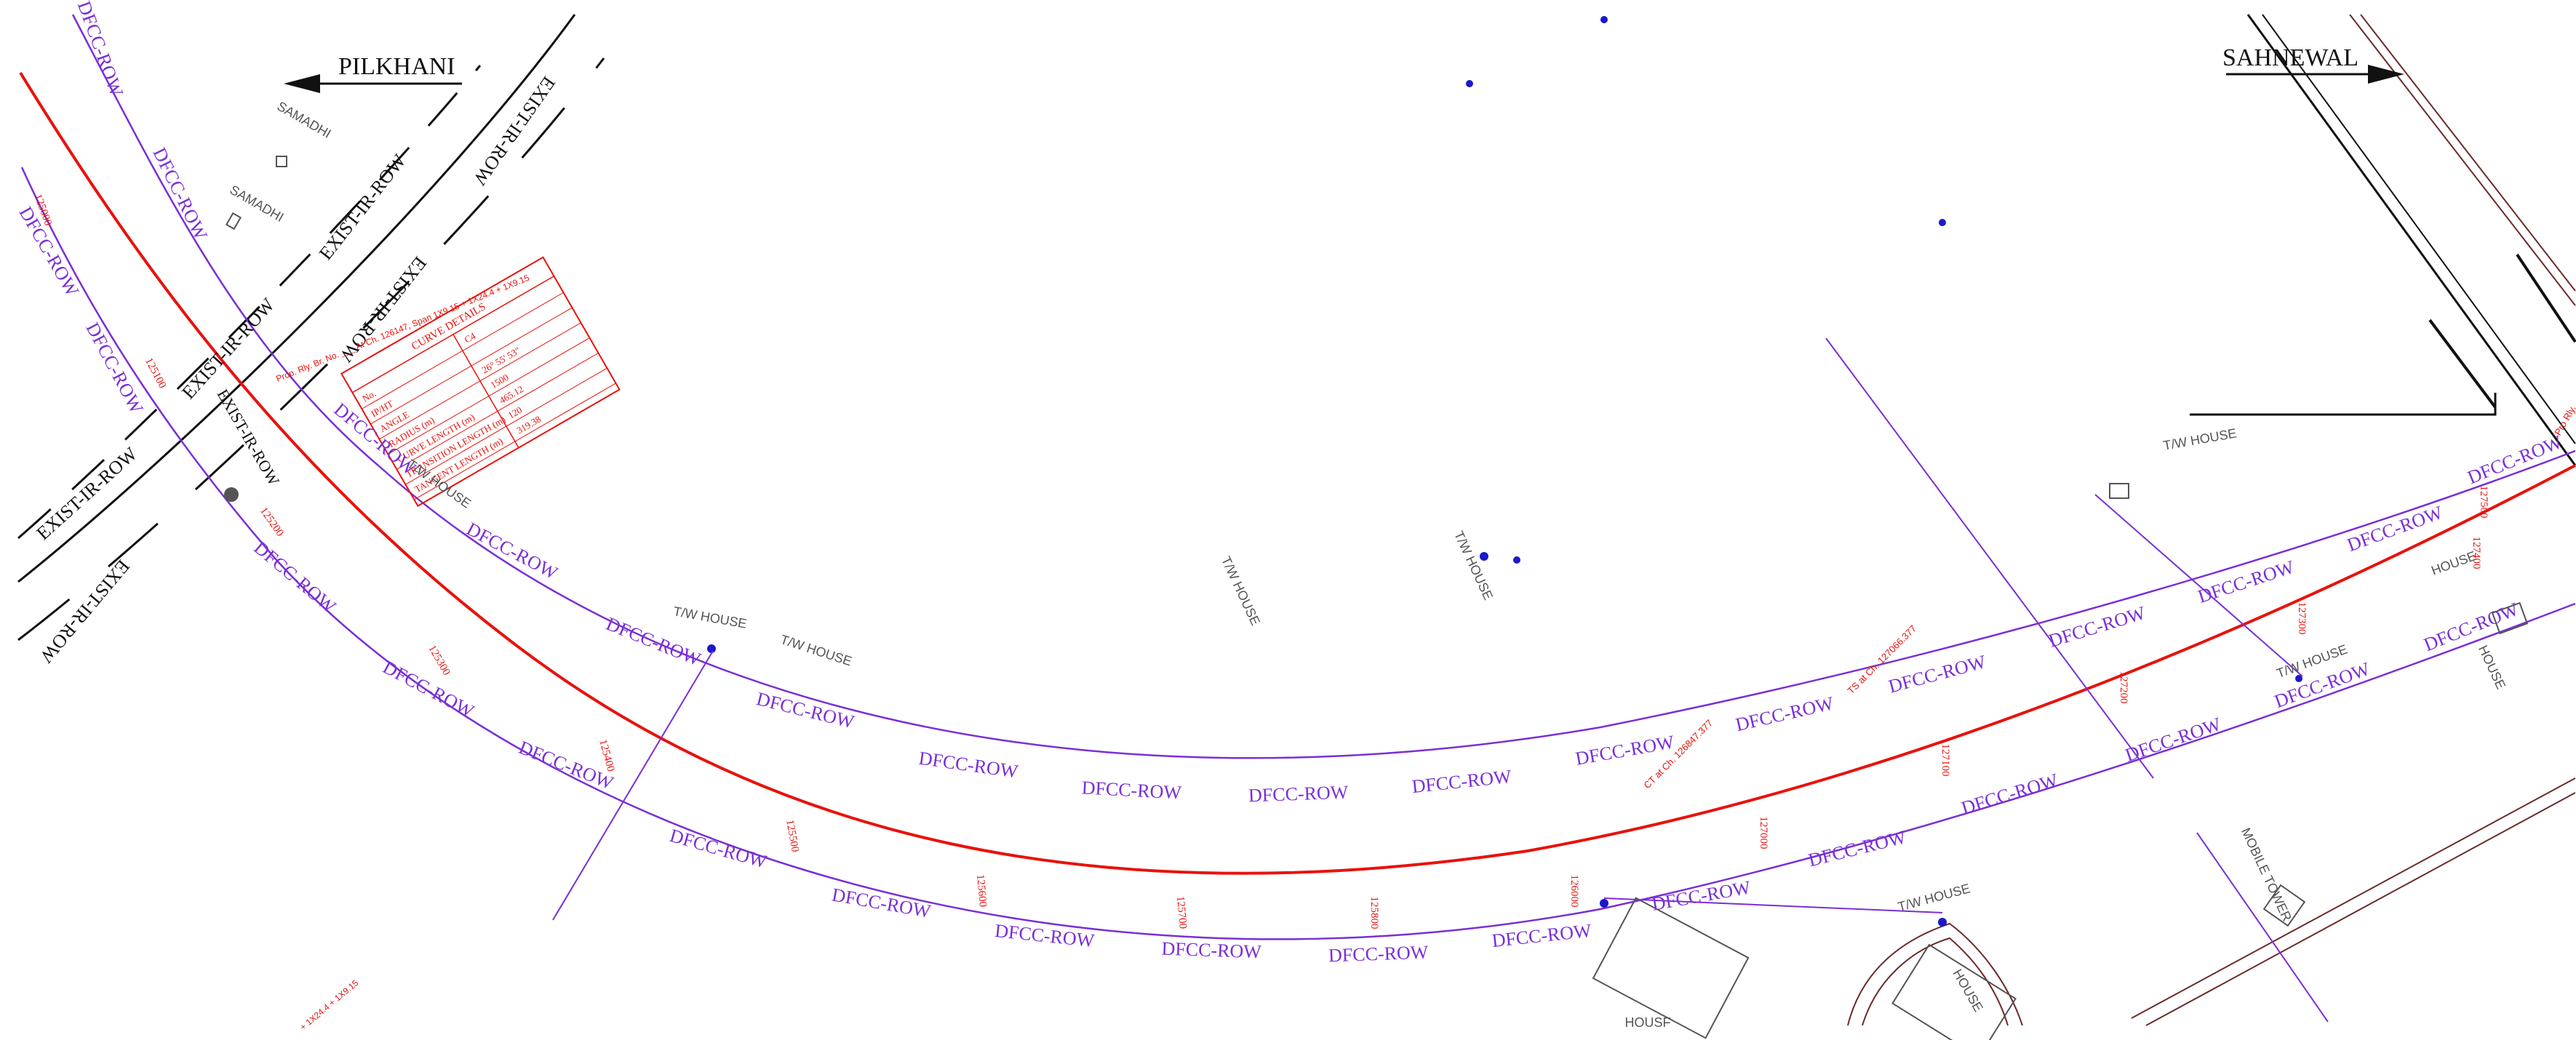 The width and height of the screenshot is (2576, 1040). What do you see at coordinates (1937, 674) in the screenshot?
I see `dfcc-row-label-upper-13: DFCC-ROW` at bounding box center [1937, 674].